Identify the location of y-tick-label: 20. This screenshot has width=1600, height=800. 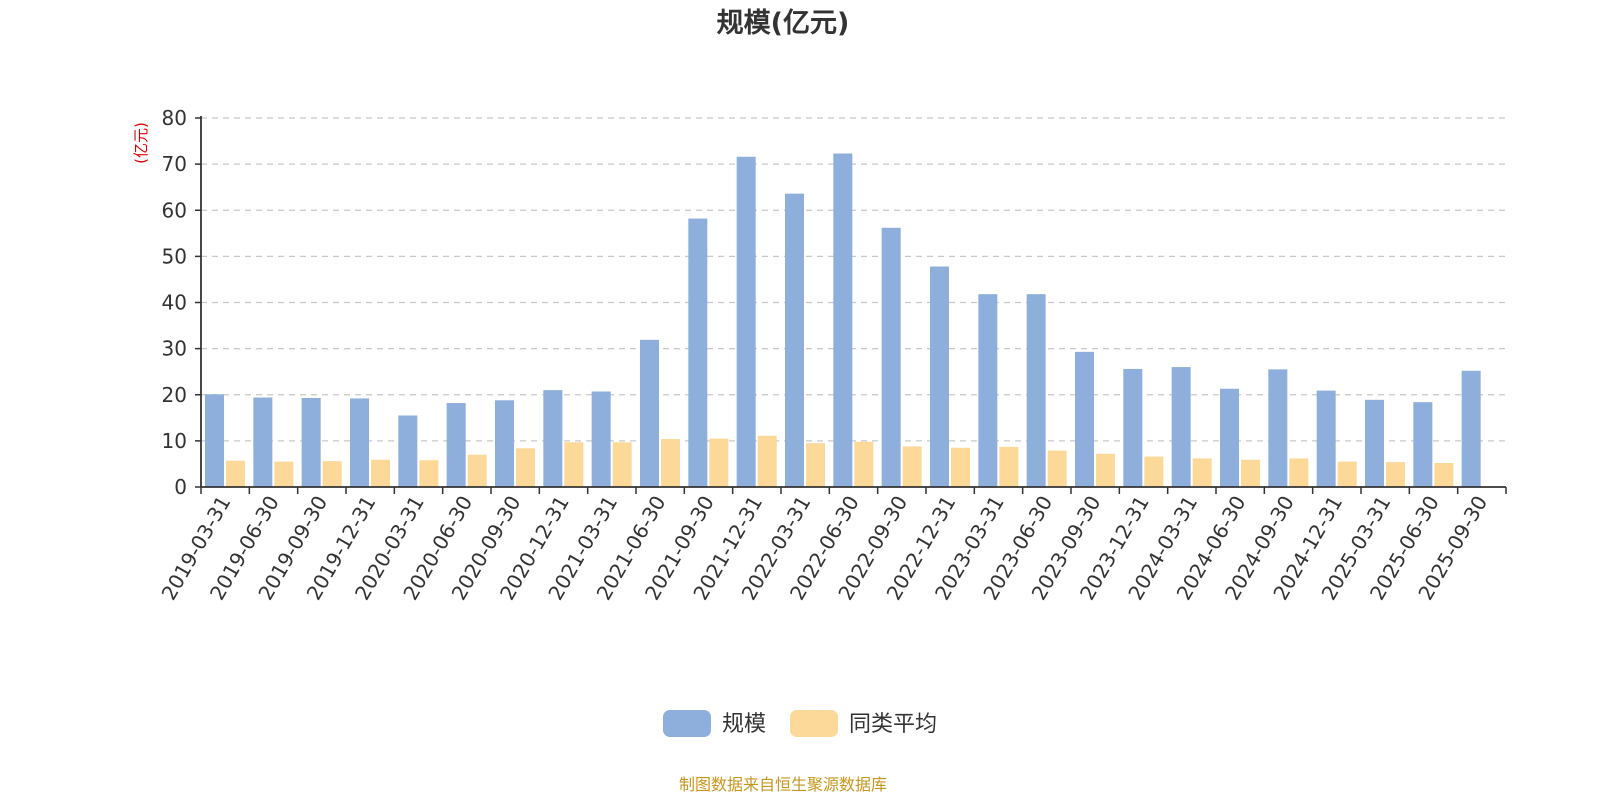
(174, 395).